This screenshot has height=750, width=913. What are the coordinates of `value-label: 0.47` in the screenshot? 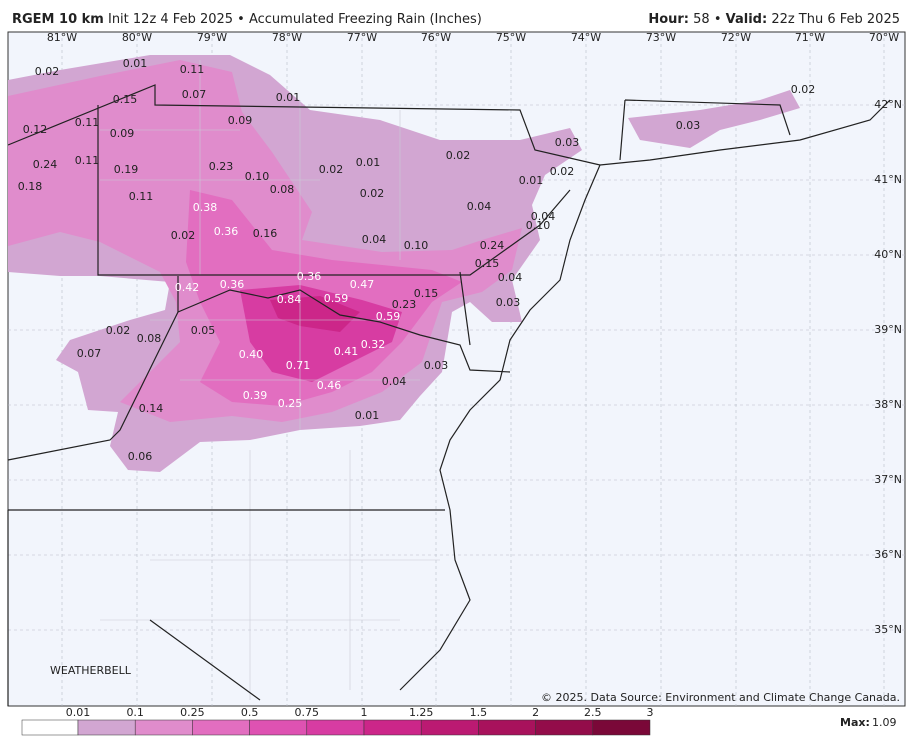 It's located at (362, 284).